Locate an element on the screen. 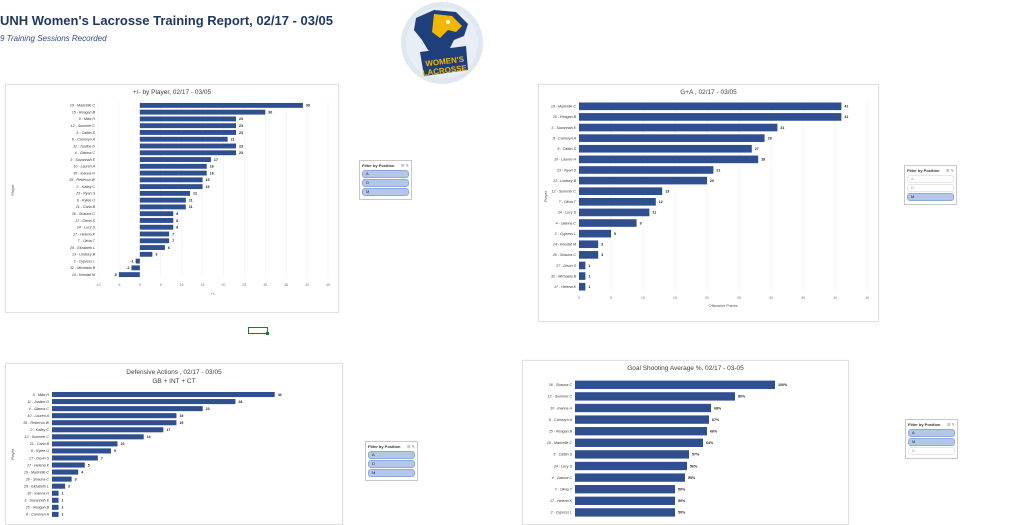  category-label: 2 - Cypress L is located at coordinates (561, 513).